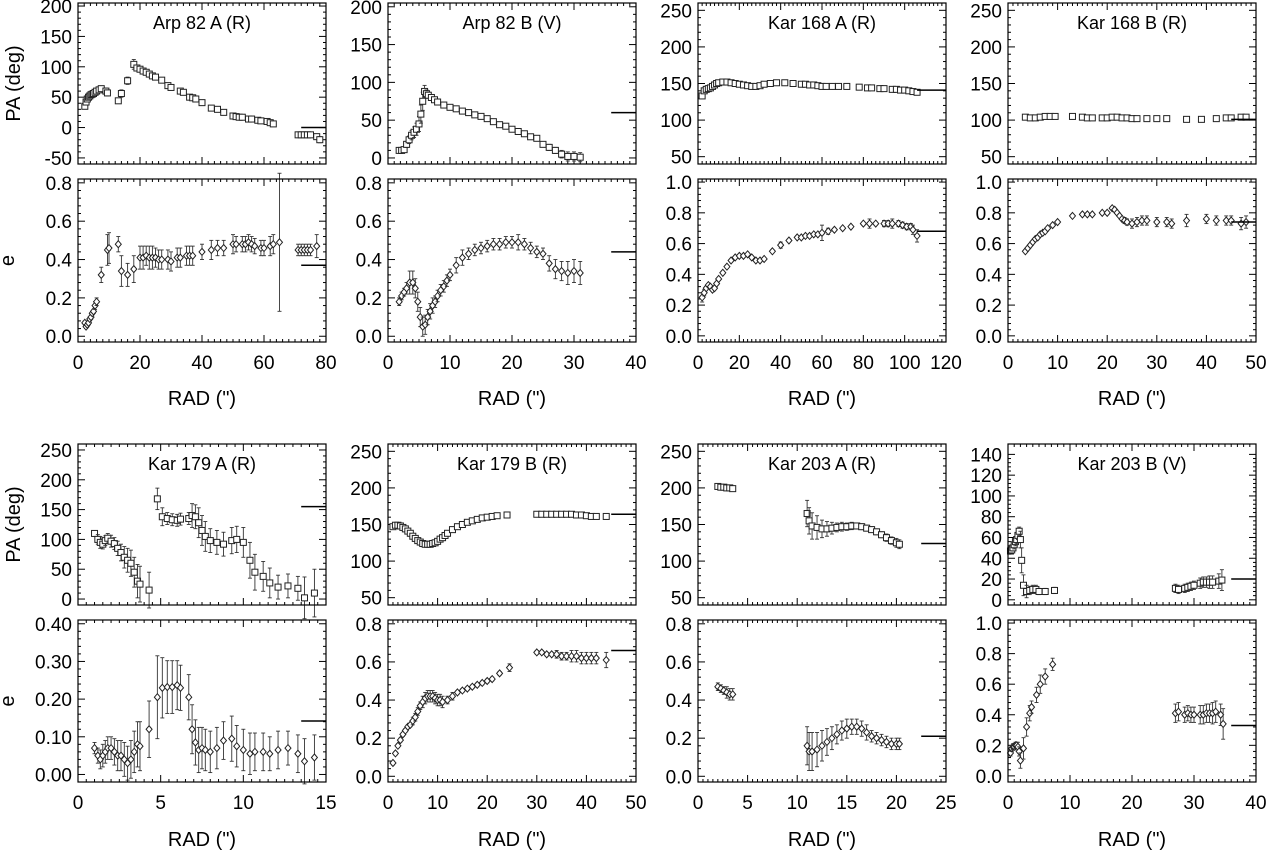 The height and width of the screenshot is (857, 1268). I want to click on y-axis-label-e: e, so click(9, 260).